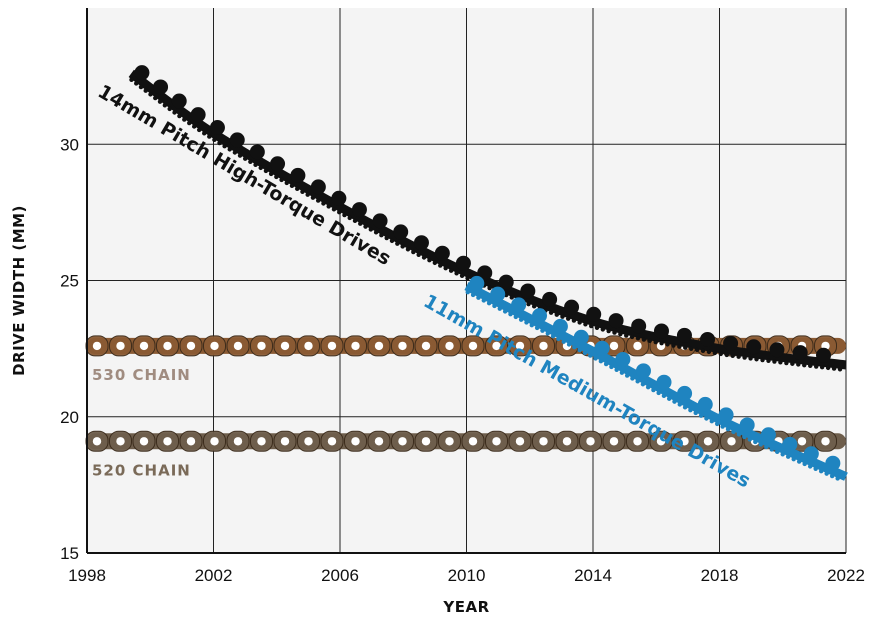 This screenshot has height=623, width=881. Describe the element at coordinates (69, 553) in the screenshot. I see `y-tick-label: 15` at that location.